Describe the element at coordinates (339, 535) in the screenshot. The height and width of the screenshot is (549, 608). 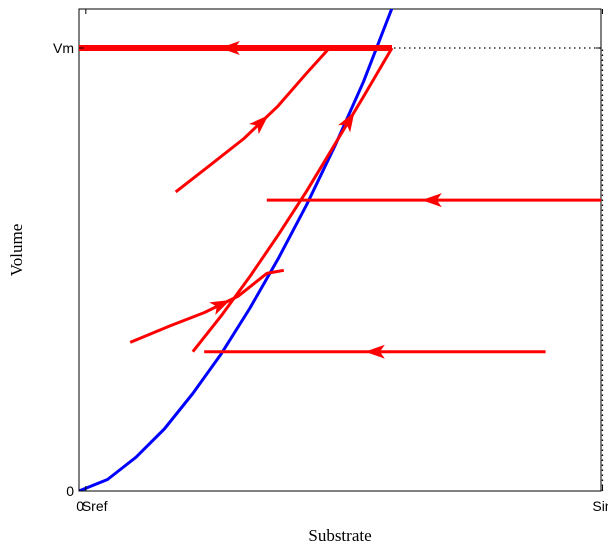
I see `x-axis-title: Substrate` at that location.